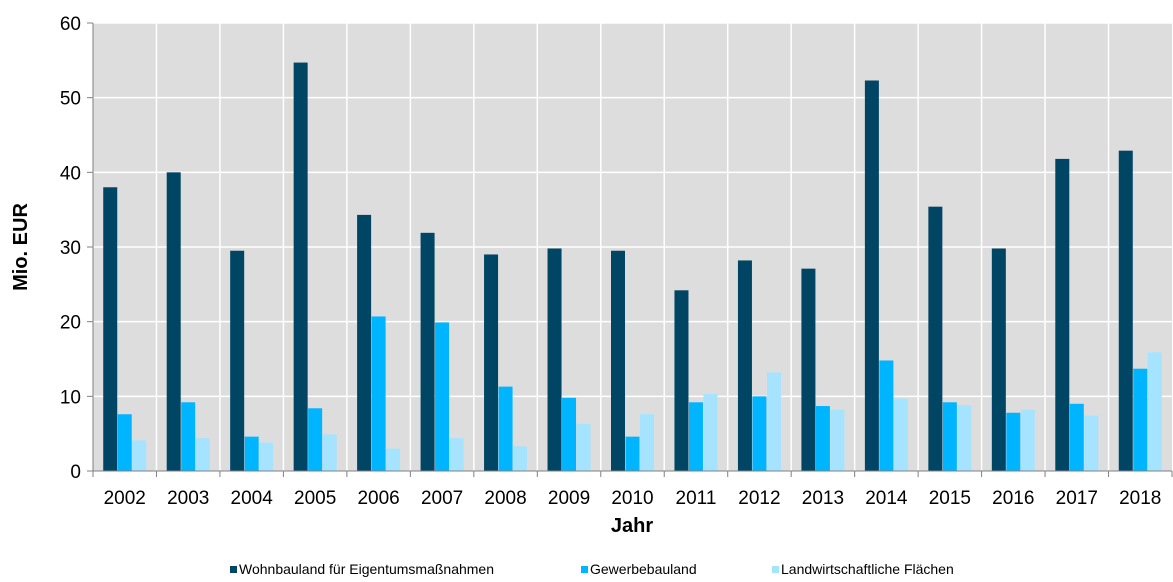  Describe the element at coordinates (21, 247) in the screenshot. I see `y-axis-title: Mio. EUR` at that location.